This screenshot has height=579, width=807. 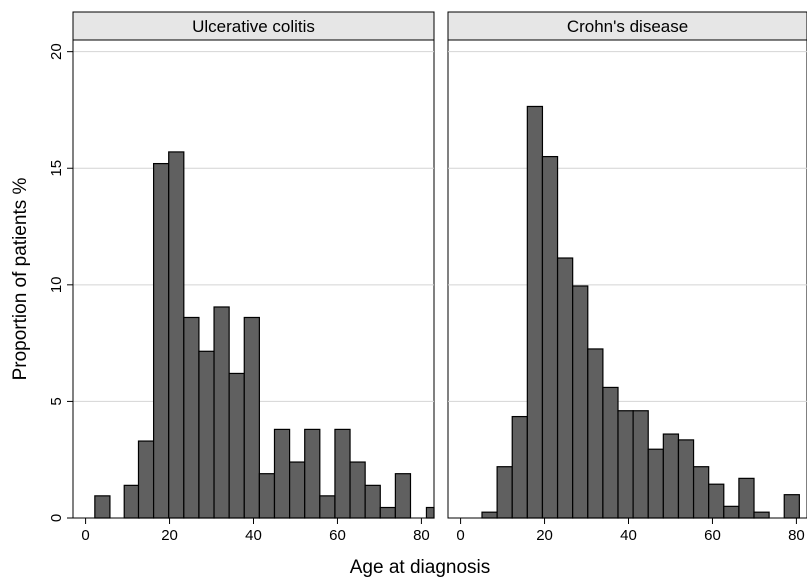 I want to click on y-tick-label: 20, so click(x=56, y=51).